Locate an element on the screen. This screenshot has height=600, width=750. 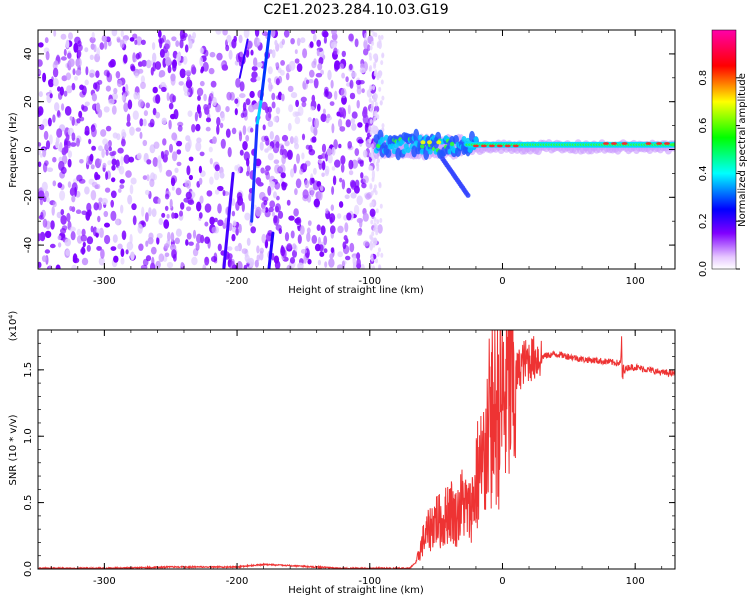
spectrogram-streak is located at coordinates (254, 173).